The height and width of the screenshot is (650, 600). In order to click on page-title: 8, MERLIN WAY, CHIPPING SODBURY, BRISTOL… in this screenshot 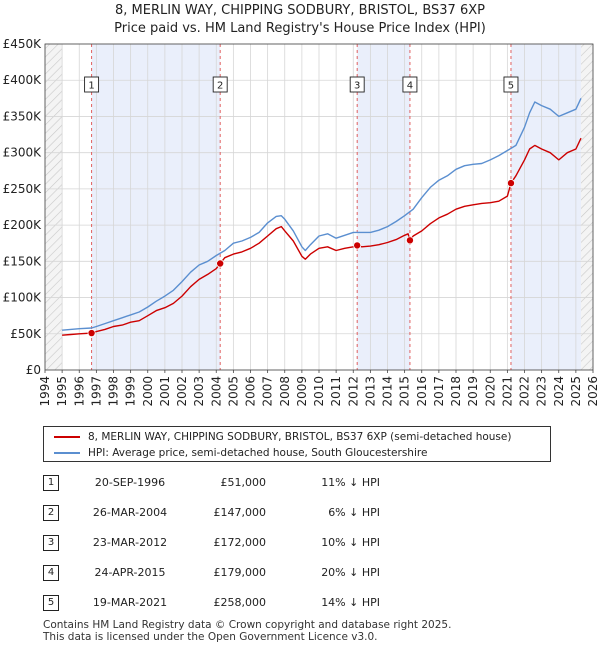, I will do `click(300, 10)`.